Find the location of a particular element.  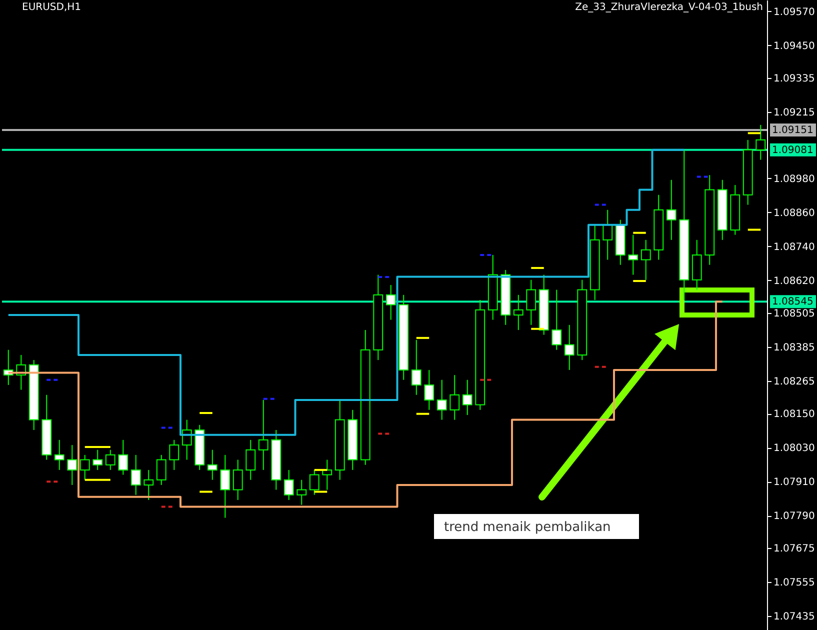

y-tick-label: 1.08030 is located at coordinates (794, 448).